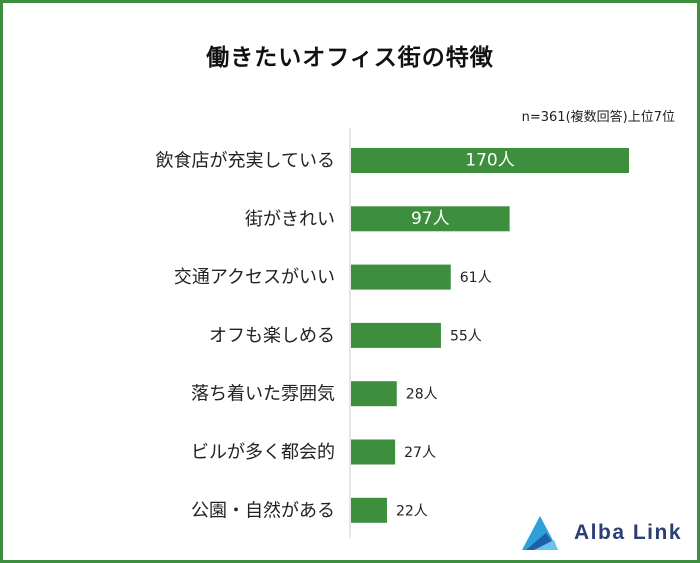  What do you see at coordinates (254, 277) in the screenshot?
I see `category-label: 交通アクセスがいい` at bounding box center [254, 277].